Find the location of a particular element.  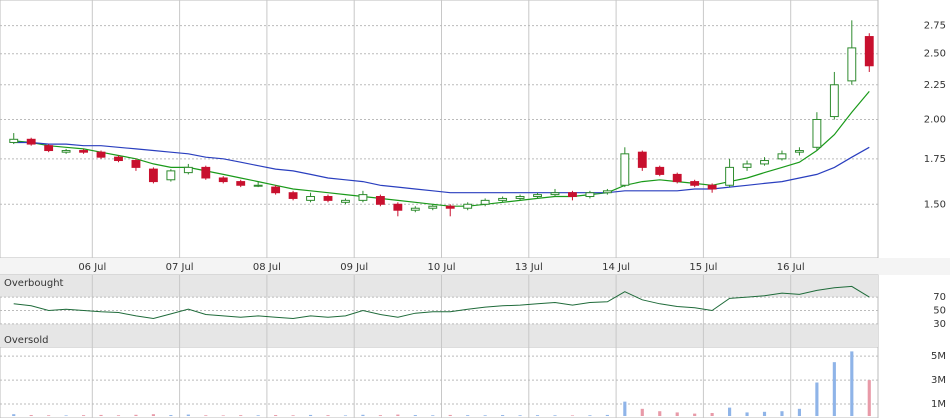

overbought-label: Overbought is located at coordinates (34, 283).